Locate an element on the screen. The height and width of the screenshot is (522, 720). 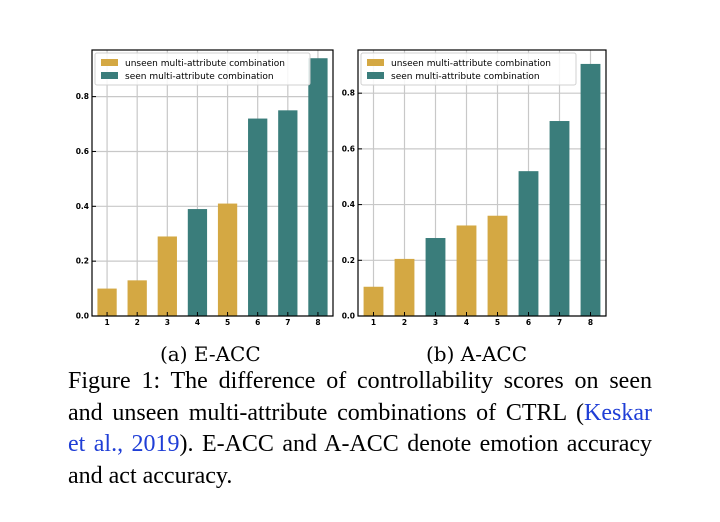
citation-link: Keskar et al., 2019 is located at coordinates (360, 428).